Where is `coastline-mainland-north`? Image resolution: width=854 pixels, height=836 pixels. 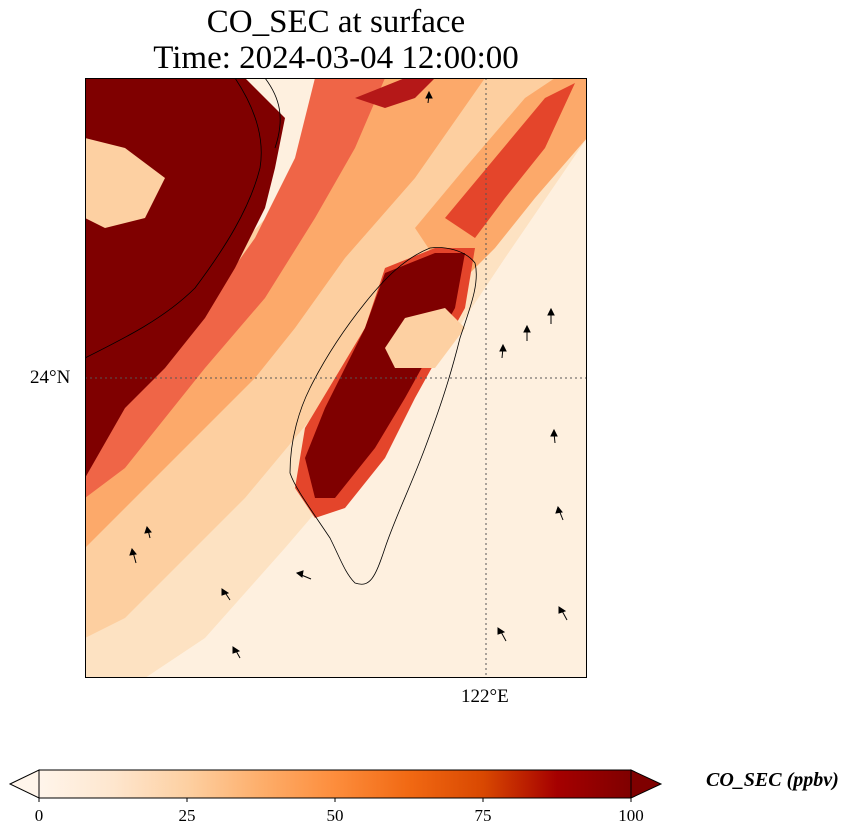
coastline-mainland-north is located at coordinates (272, 113).